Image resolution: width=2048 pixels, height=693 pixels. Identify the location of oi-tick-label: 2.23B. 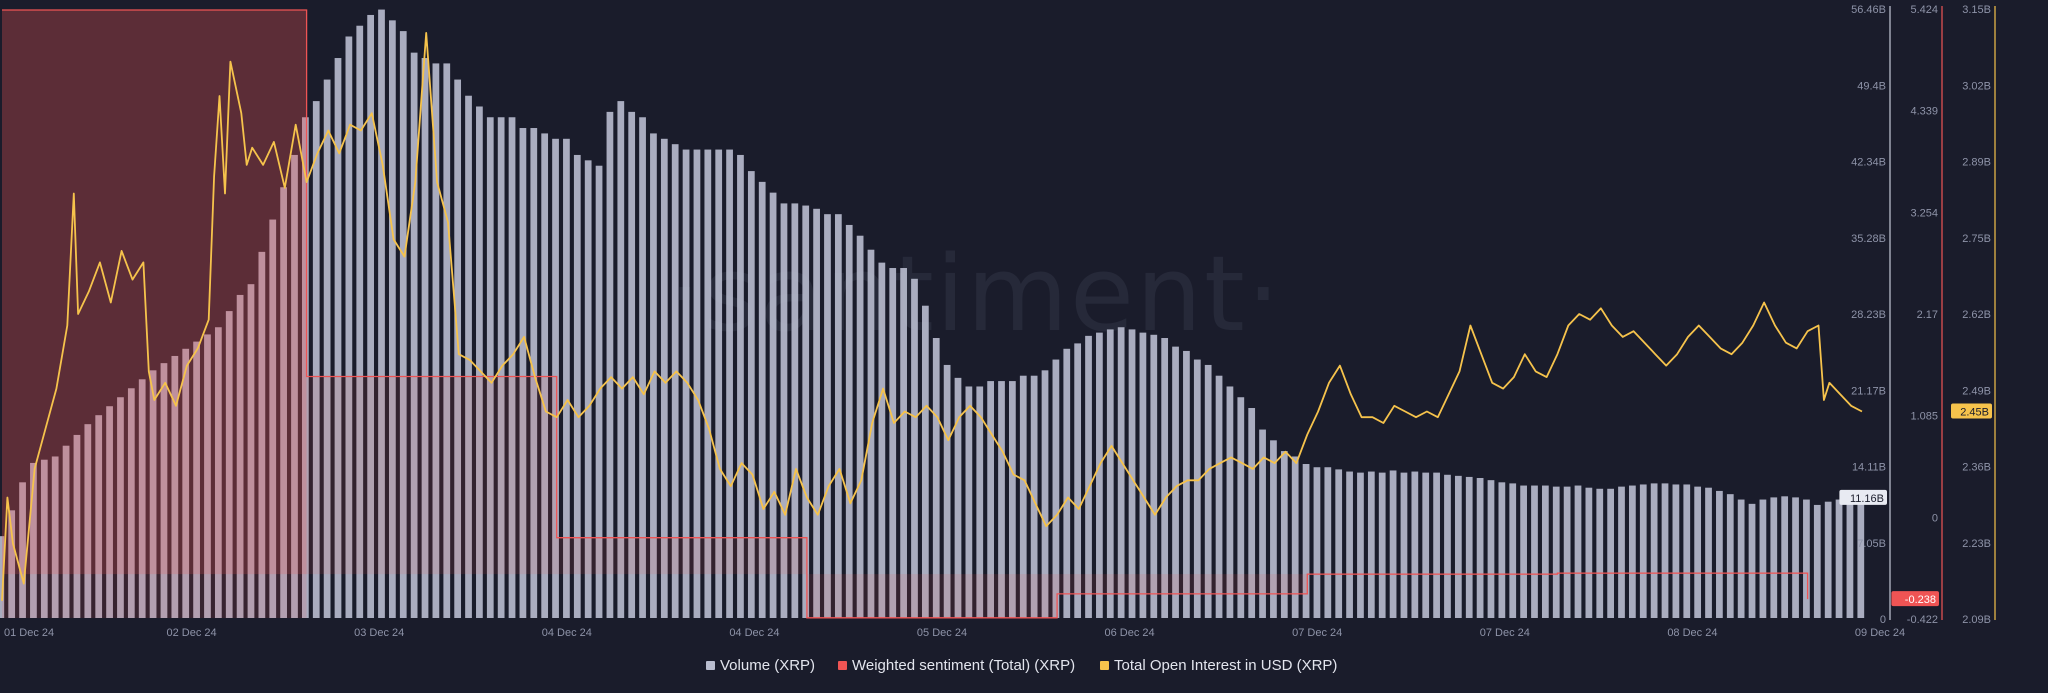
(1976, 544).